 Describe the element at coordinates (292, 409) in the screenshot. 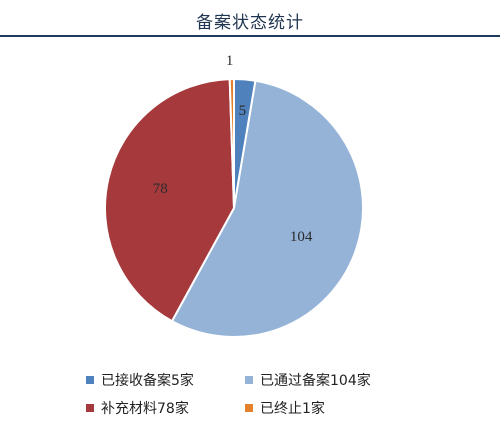

I see `legend-label-4: 已终止1家` at that location.